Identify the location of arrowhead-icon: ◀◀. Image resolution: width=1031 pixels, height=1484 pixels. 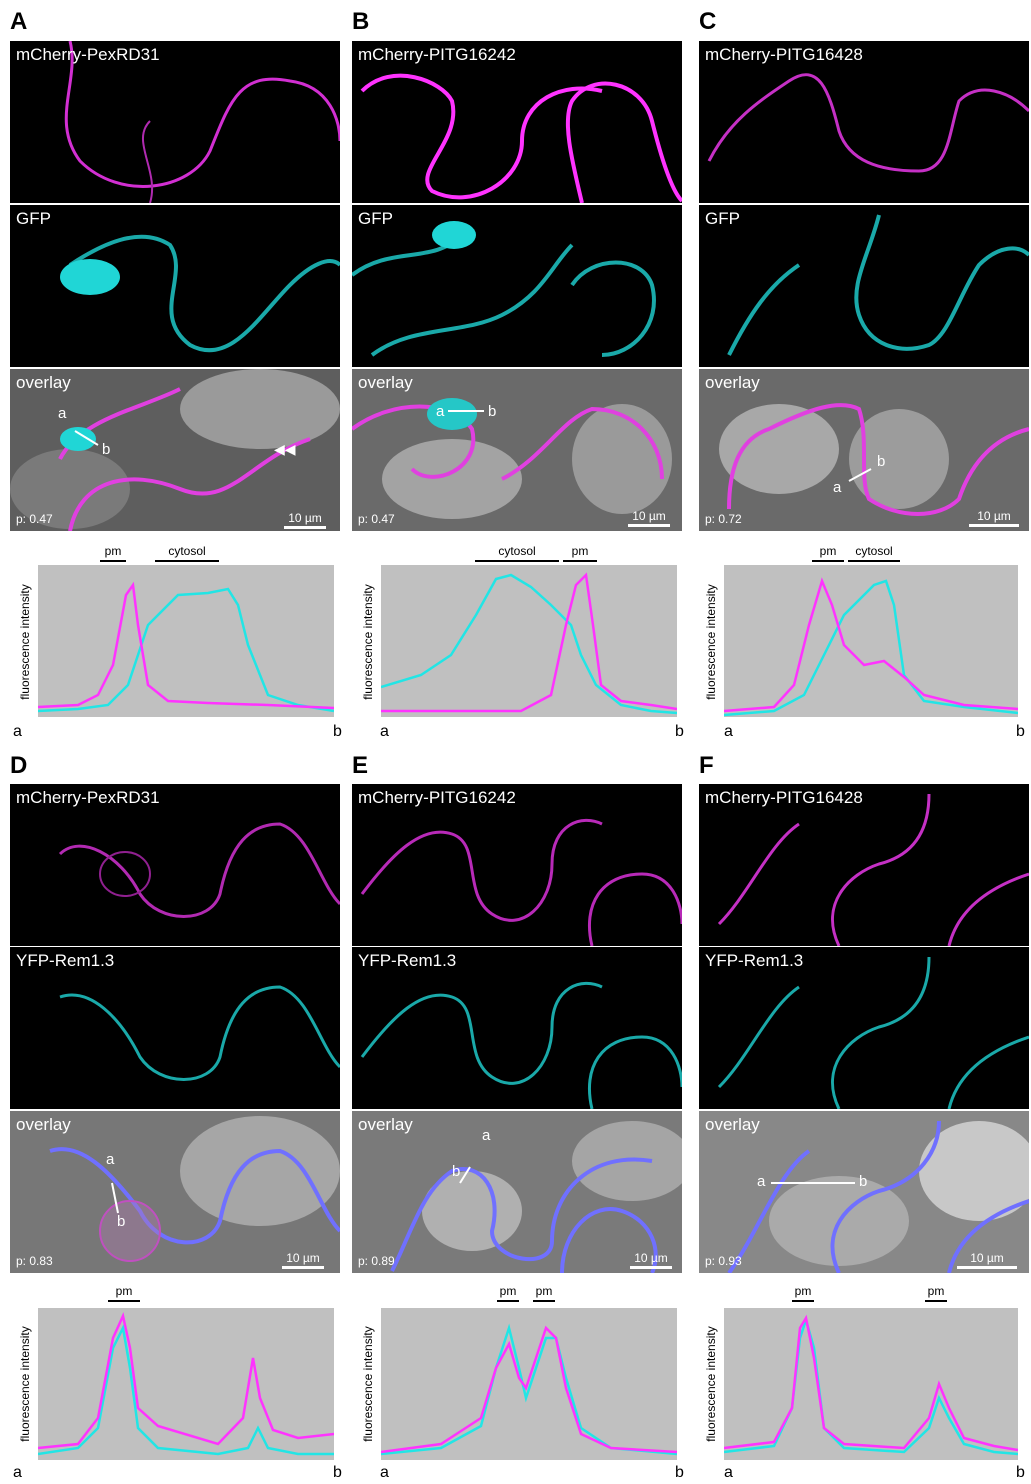
(285, 449).